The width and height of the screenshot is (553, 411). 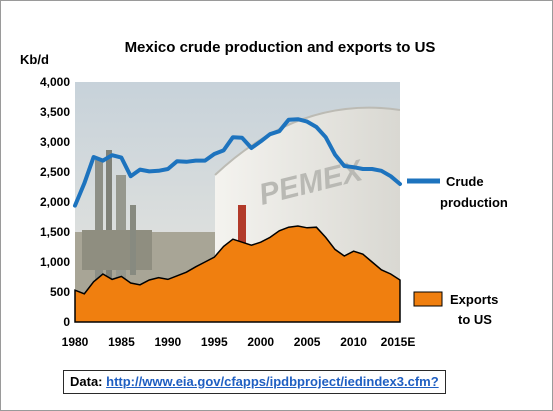 What do you see at coordinates (455, 309) in the screenshot?
I see `legend-exports: Exports to US` at bounding box center [455, 309].